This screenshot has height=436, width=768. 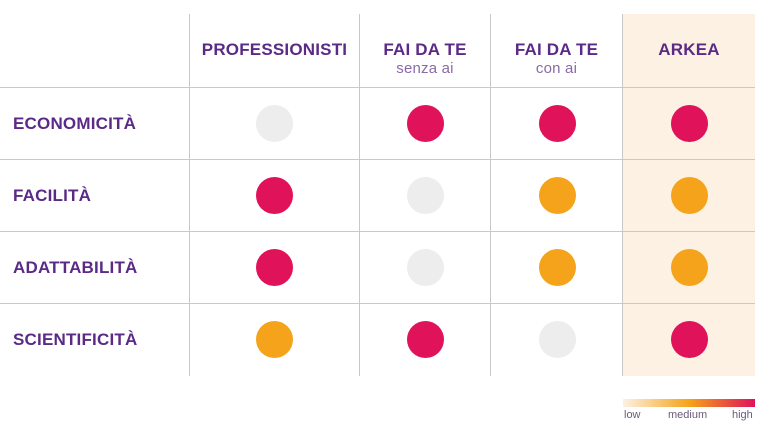 What do you see at coordinates (632, 415) in the screenshot?
I see `legend-low-label: low` at bounding box center [632, 415].